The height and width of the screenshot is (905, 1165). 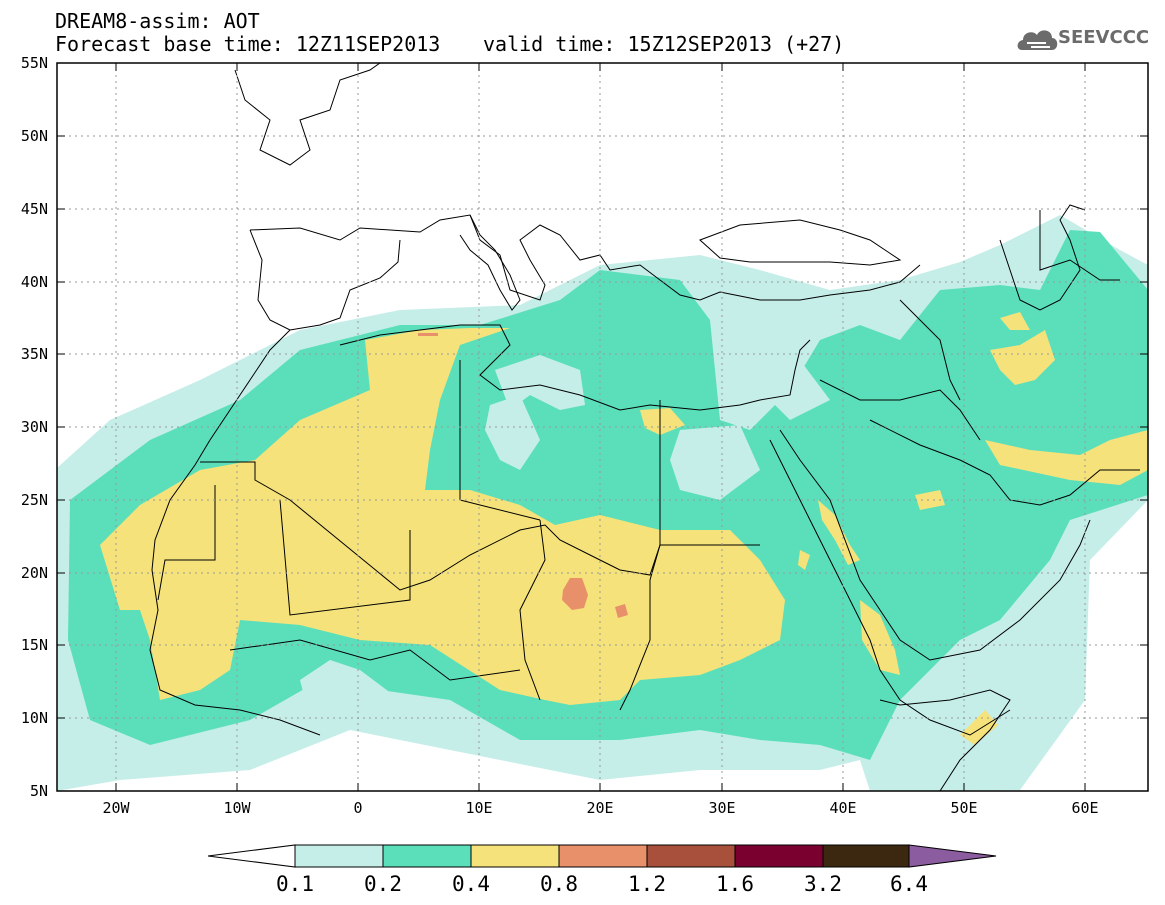 I want to click on lat-label: 20N, so click(x=34, y=573).